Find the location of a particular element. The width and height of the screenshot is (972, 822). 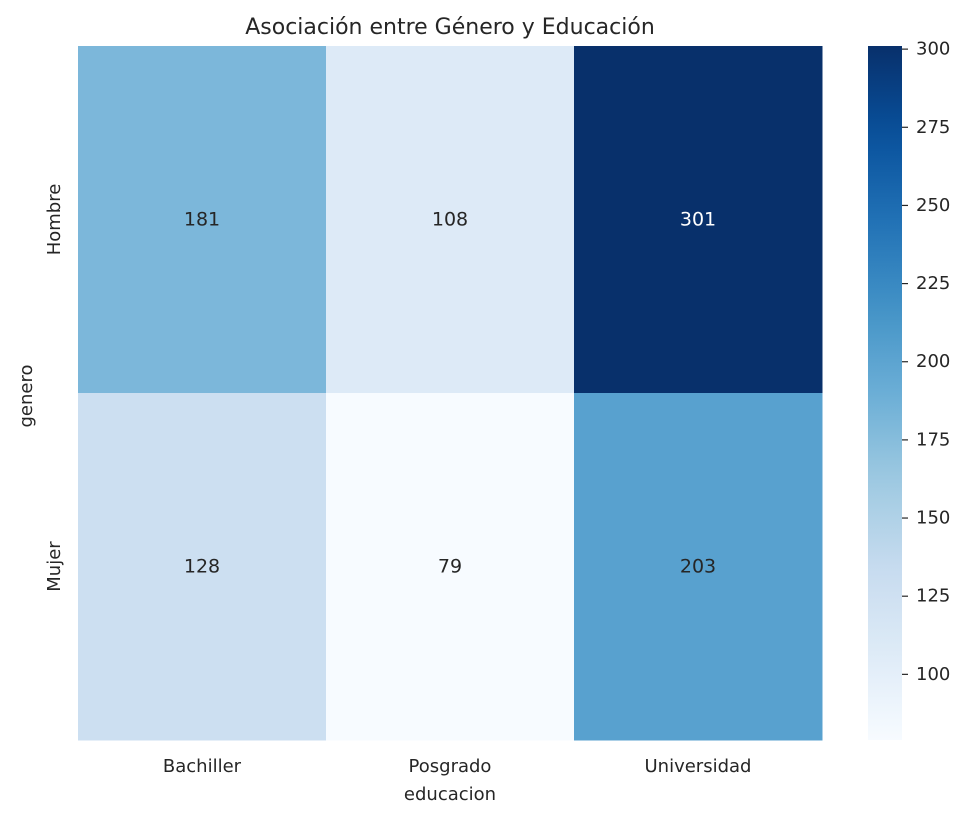

colorbar-tick-label: 300 is located at coordinates (933, 49).